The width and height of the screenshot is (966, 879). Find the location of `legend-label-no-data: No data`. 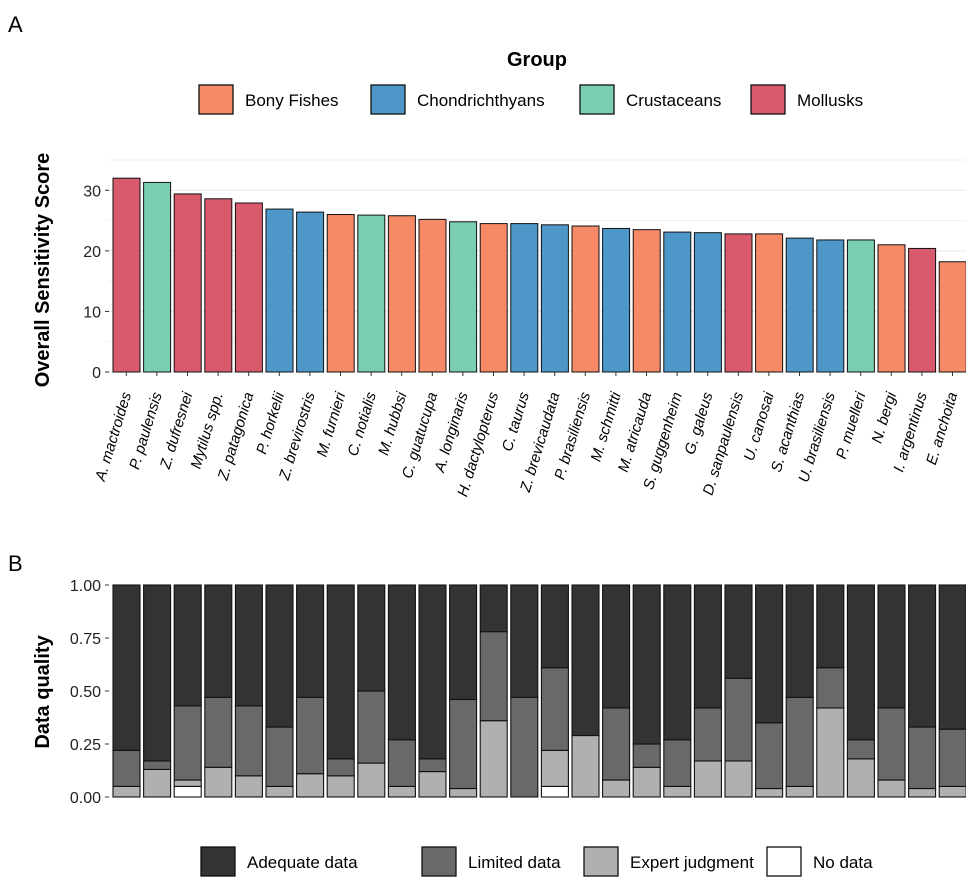

legend-label-no-data: No data is located at coordinates (843, 862).